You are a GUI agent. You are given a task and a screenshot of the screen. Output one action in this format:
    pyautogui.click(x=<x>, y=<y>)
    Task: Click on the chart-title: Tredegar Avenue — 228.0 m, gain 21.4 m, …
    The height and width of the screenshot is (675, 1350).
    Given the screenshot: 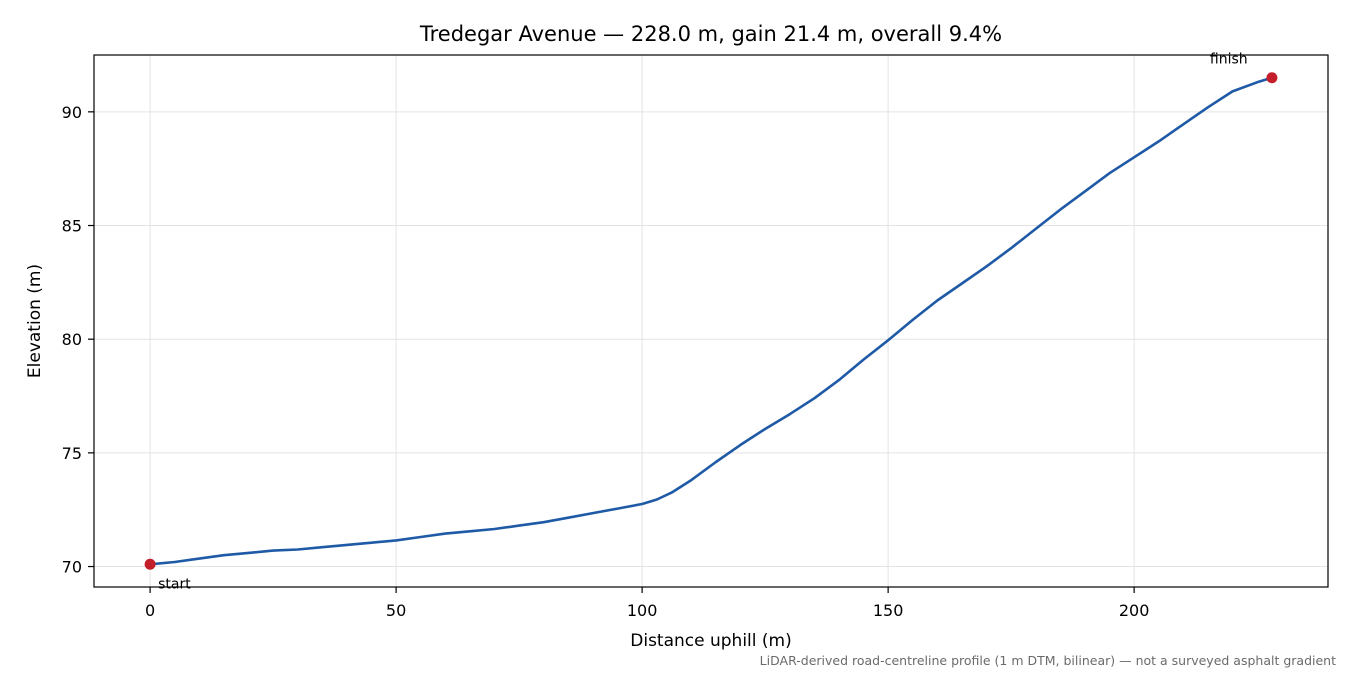 What is the action you would take?
    pyautogui.click(x=710, y=34)
    